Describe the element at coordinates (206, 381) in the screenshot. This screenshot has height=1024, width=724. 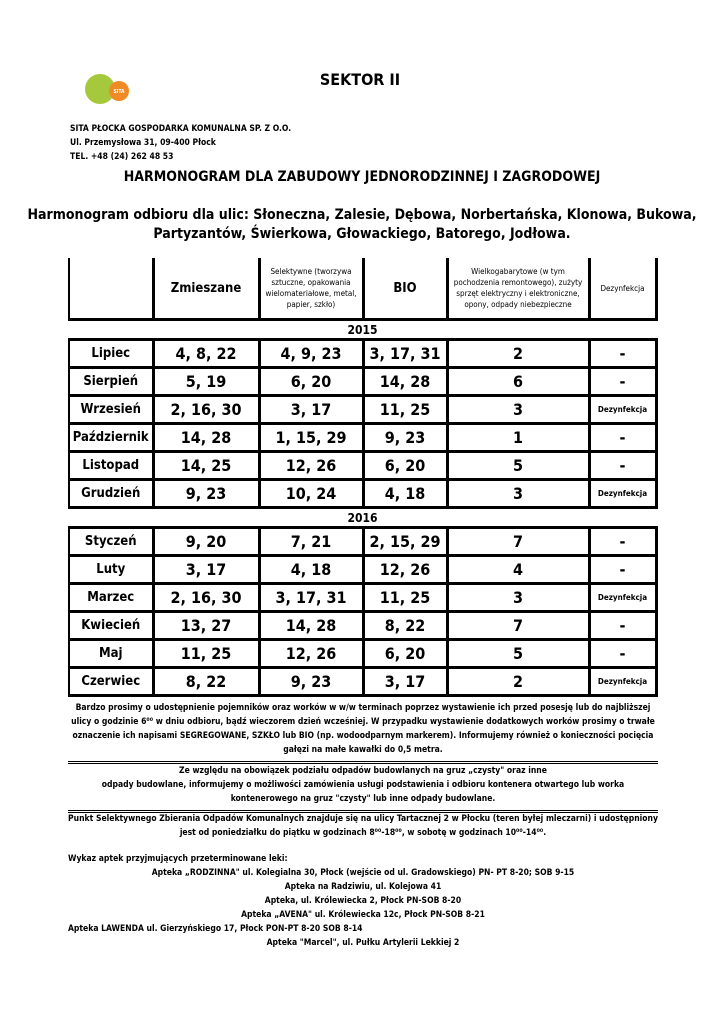
I see `date-cell: 5, 19` at that location.